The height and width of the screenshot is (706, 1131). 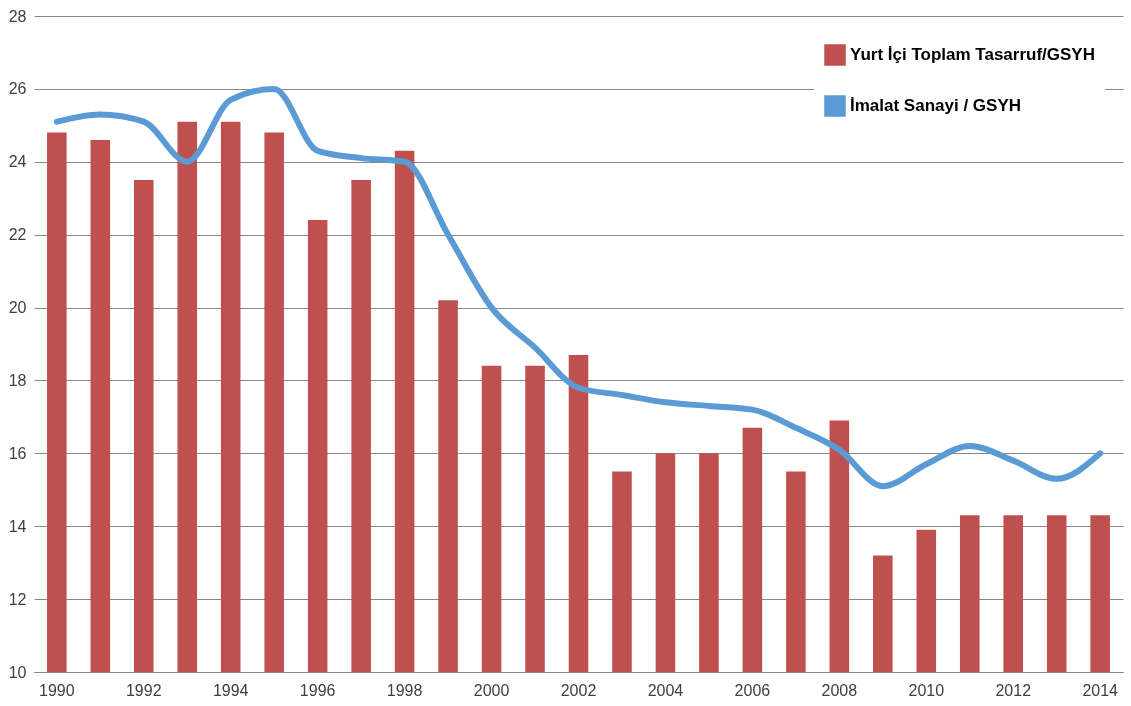 What do you see at coordinates (578, 690) in the screenshot?
I see `x-tick-label: 2002` at bounding box center [578, 690].